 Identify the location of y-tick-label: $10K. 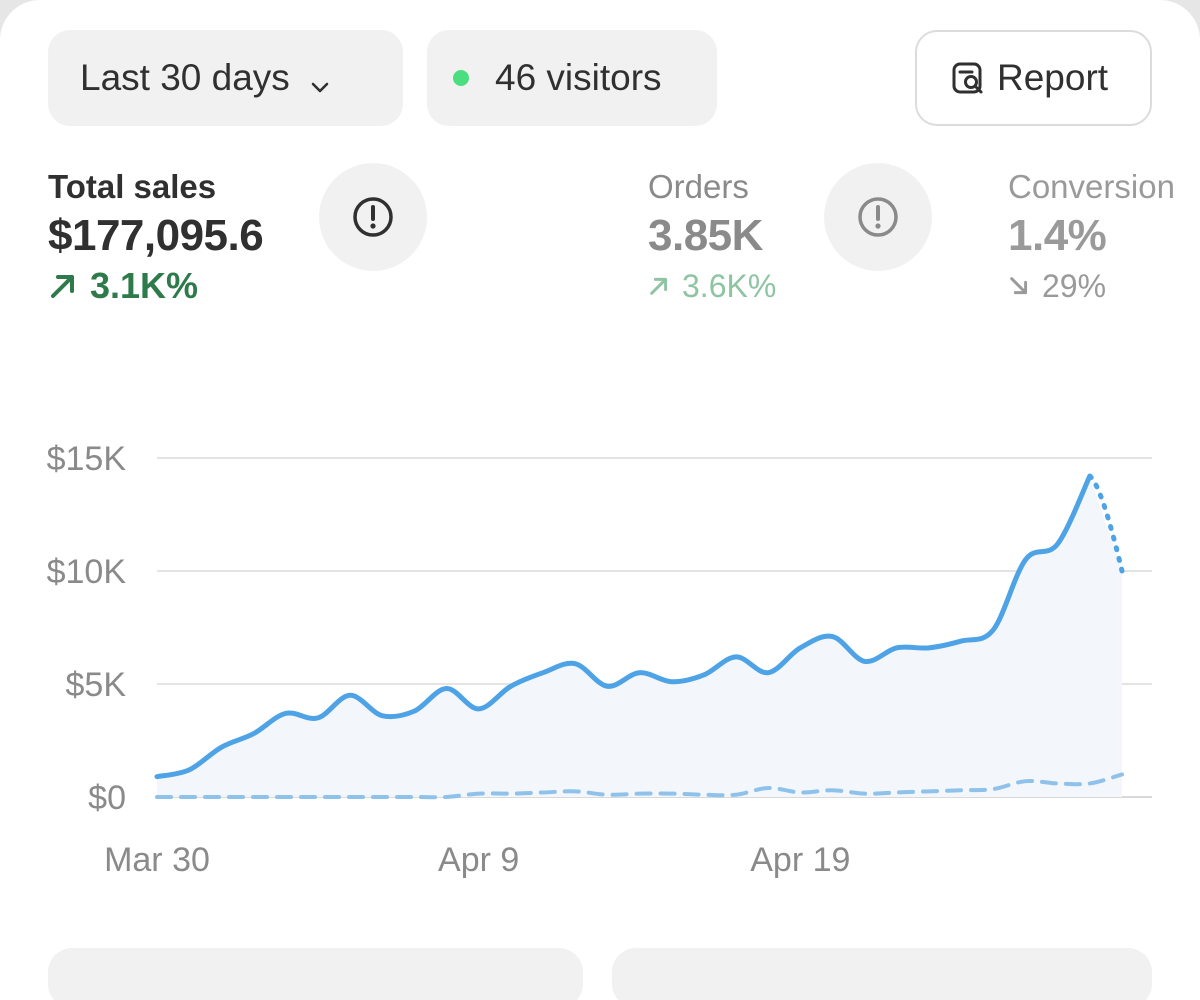
(87, 572).